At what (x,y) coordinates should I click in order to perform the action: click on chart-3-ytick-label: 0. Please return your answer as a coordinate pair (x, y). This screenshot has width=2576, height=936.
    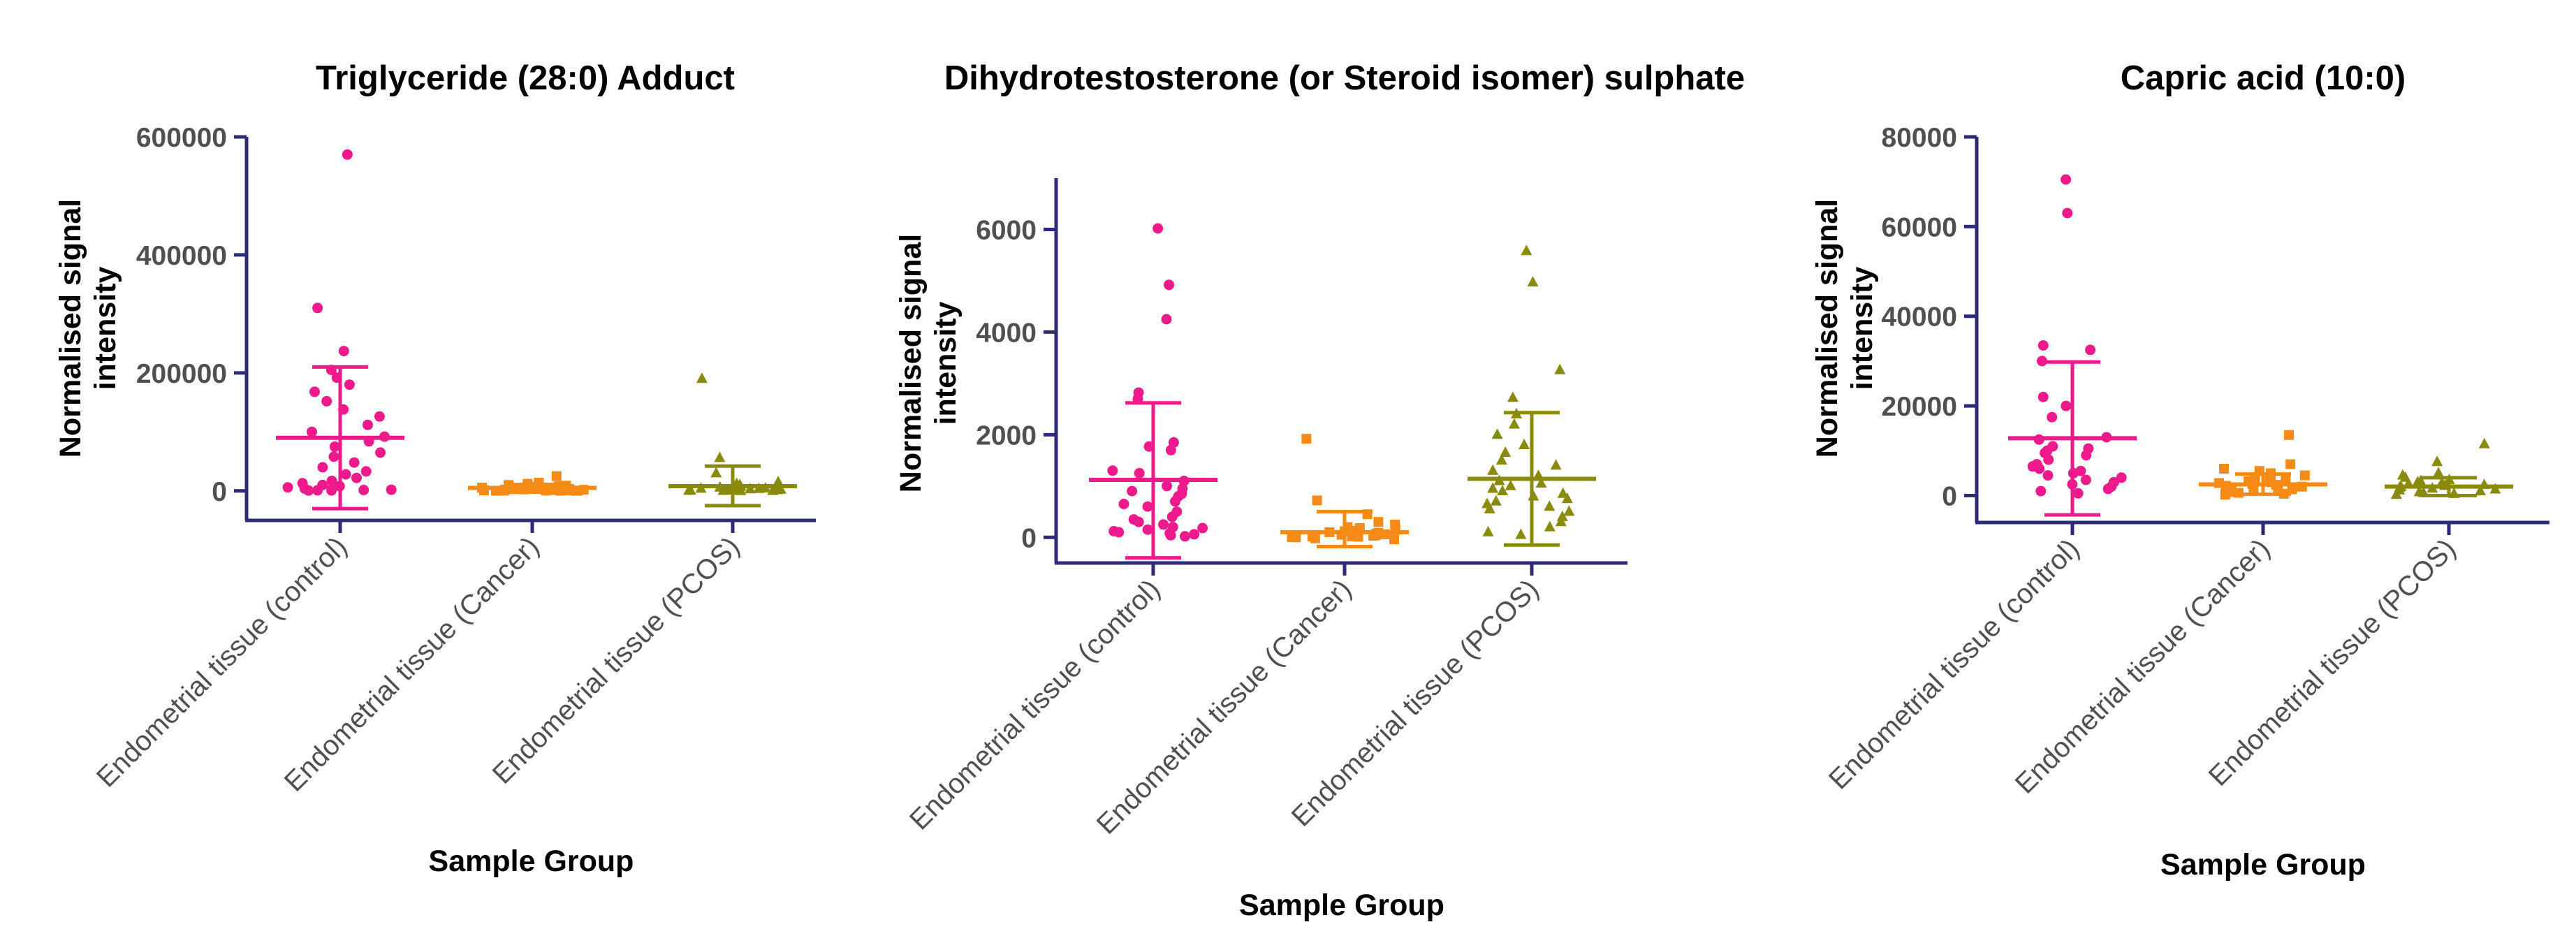
    Looking at the image, I should click on (1949, 496).